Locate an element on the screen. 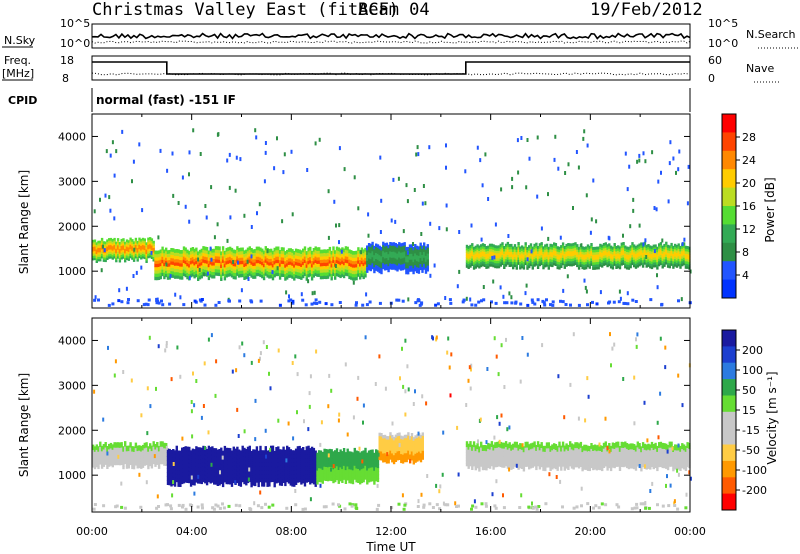 This screenshot has height=554, width=800. ground-scatter-cell is located at coordinates (370, 302).